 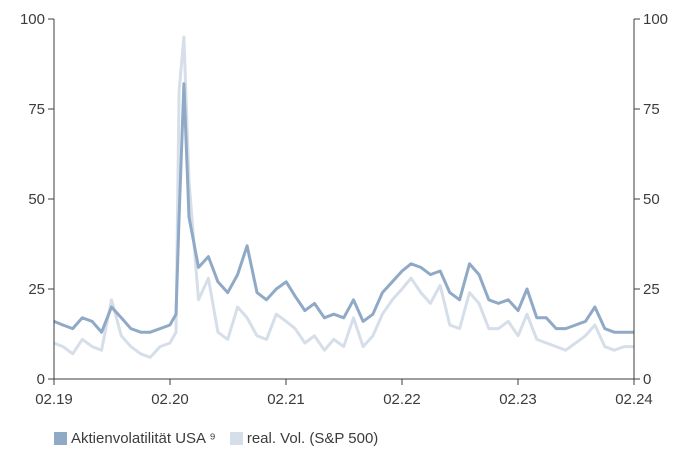 I want to click on legend-label-real-vol: real. Vol. (S&P 500), so click(x=312, y=438).